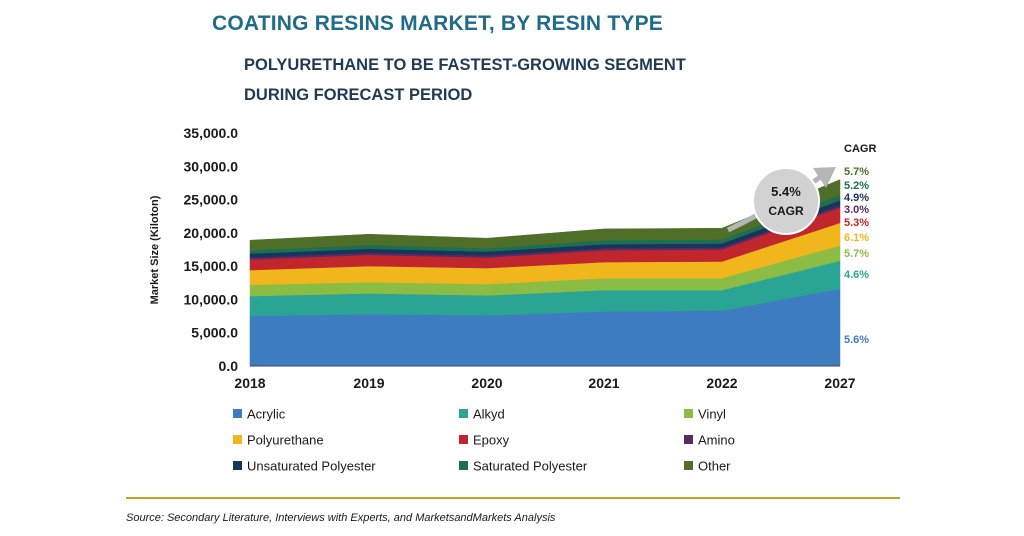  I want to click on legend-swatch-saturated-polyester, so click(463, 465).